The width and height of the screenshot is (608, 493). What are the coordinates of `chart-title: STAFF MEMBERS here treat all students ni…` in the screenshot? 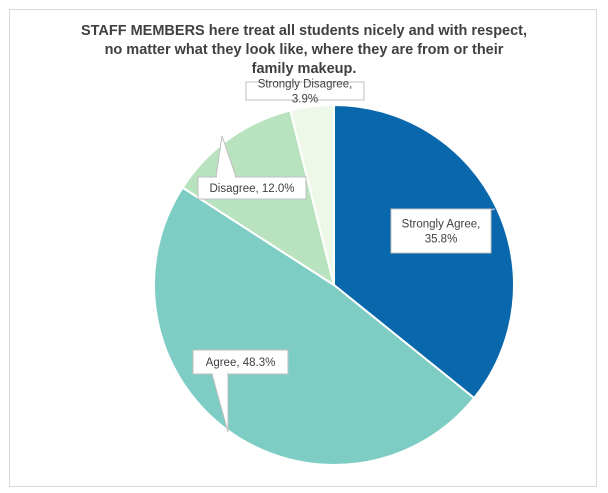 It's located at (304, 50).